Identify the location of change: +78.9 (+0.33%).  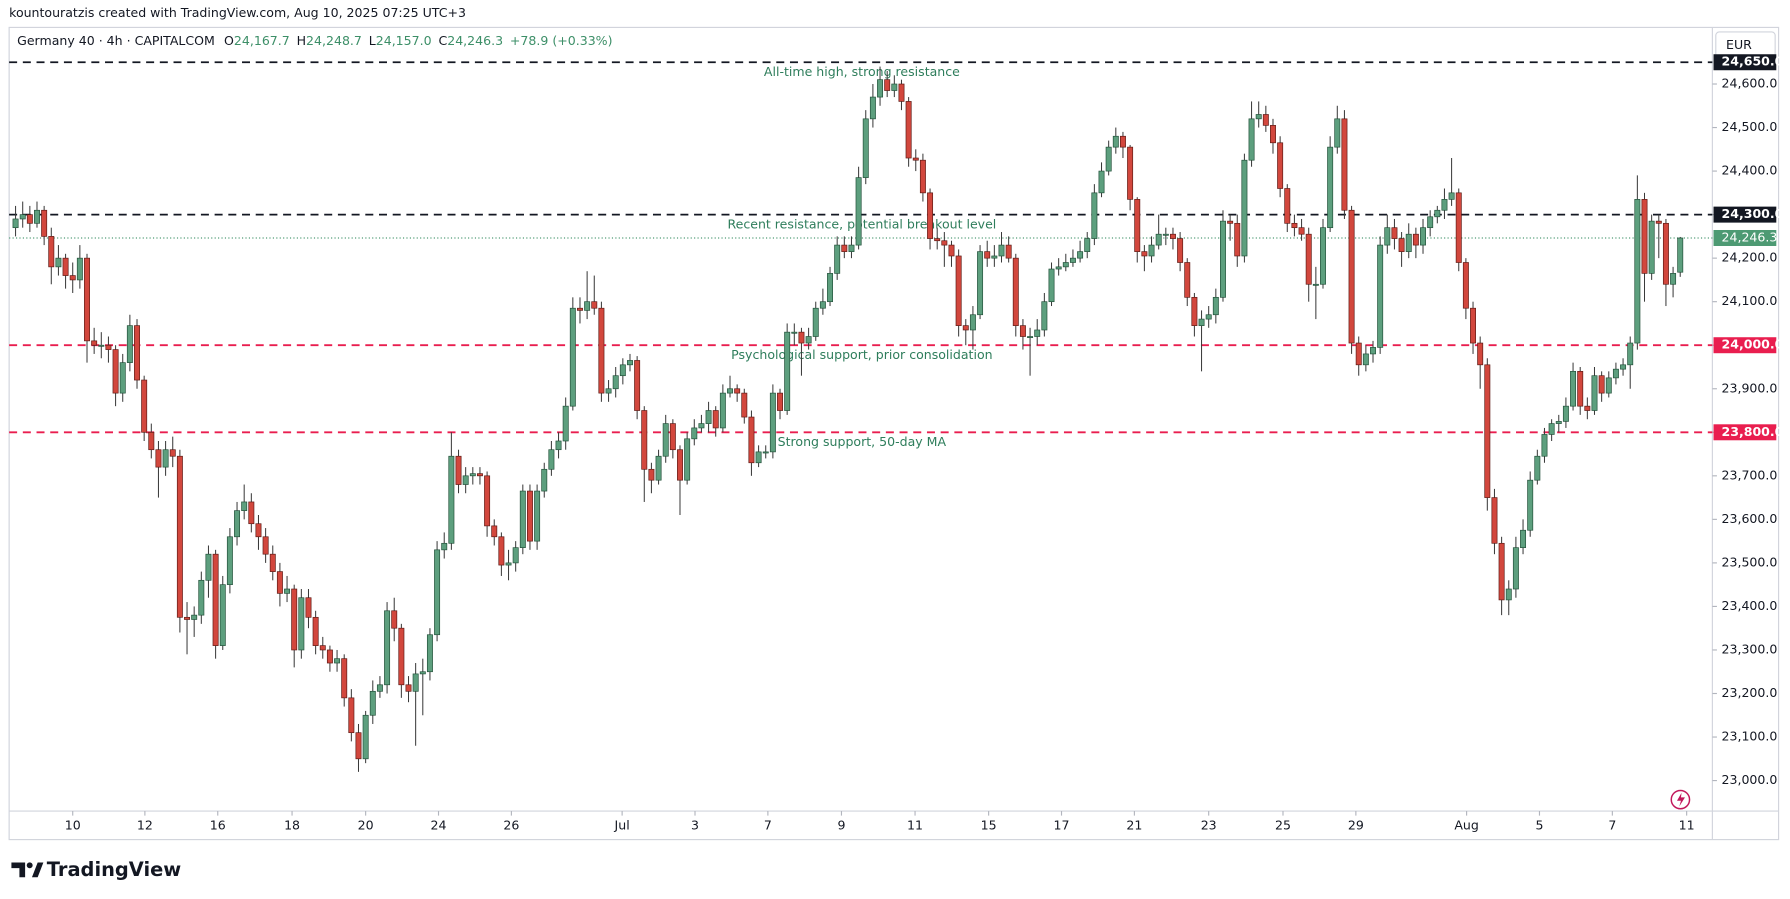
(561, 40).